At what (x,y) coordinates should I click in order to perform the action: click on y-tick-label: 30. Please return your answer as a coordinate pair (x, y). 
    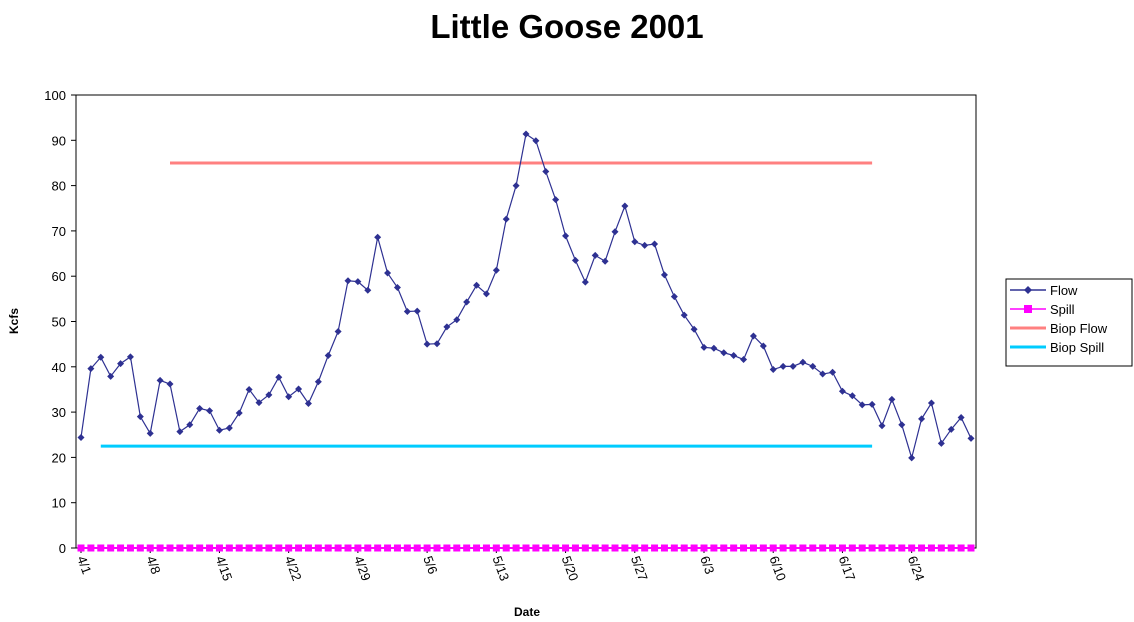
    Looking at the image, I should click on (59, 412).